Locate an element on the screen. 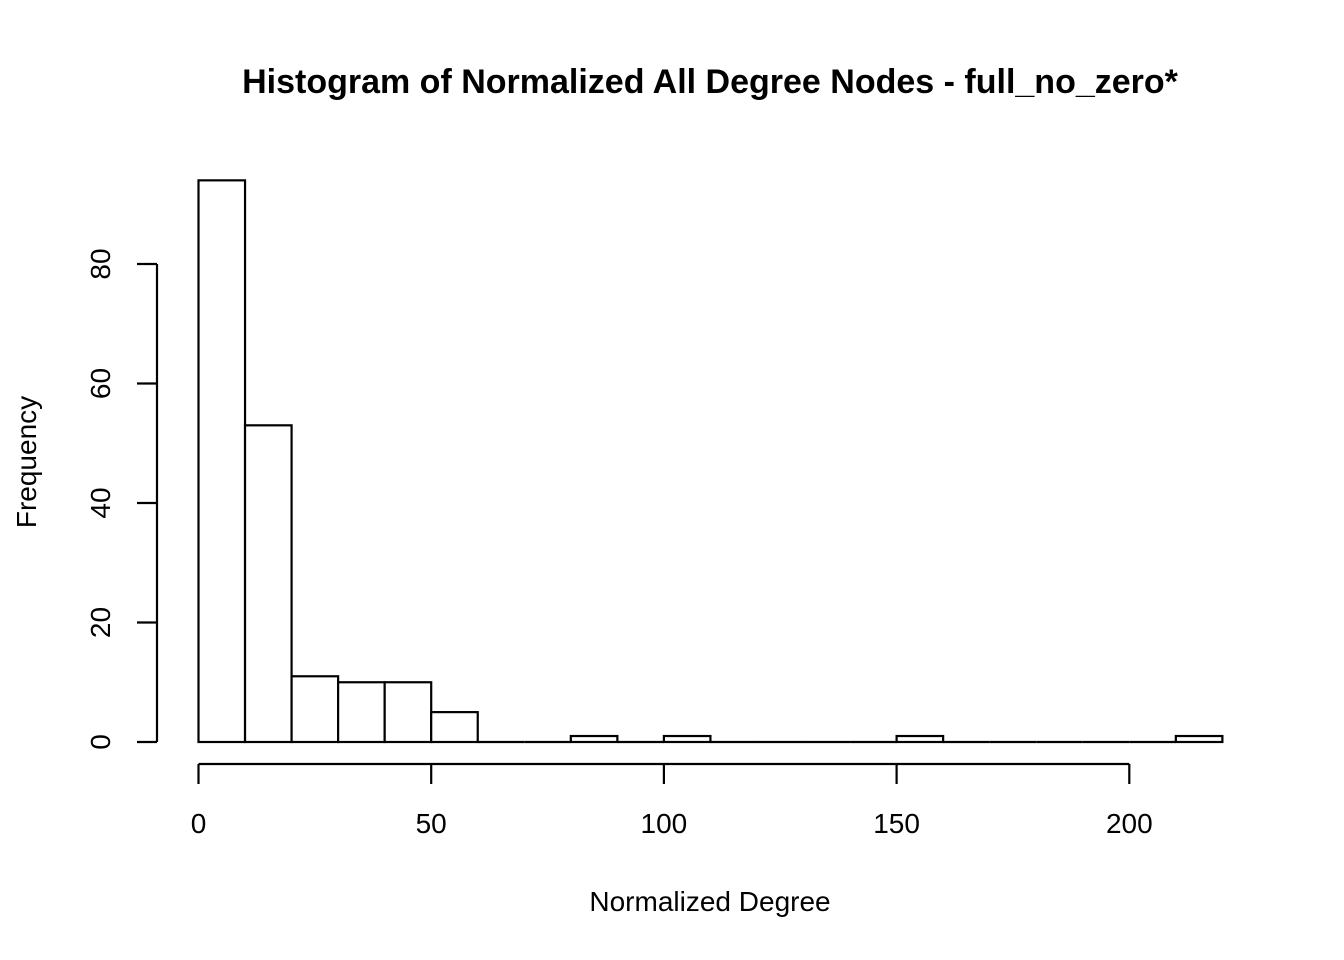  y-tick-label: 60 is located at coordinates (100, 383).